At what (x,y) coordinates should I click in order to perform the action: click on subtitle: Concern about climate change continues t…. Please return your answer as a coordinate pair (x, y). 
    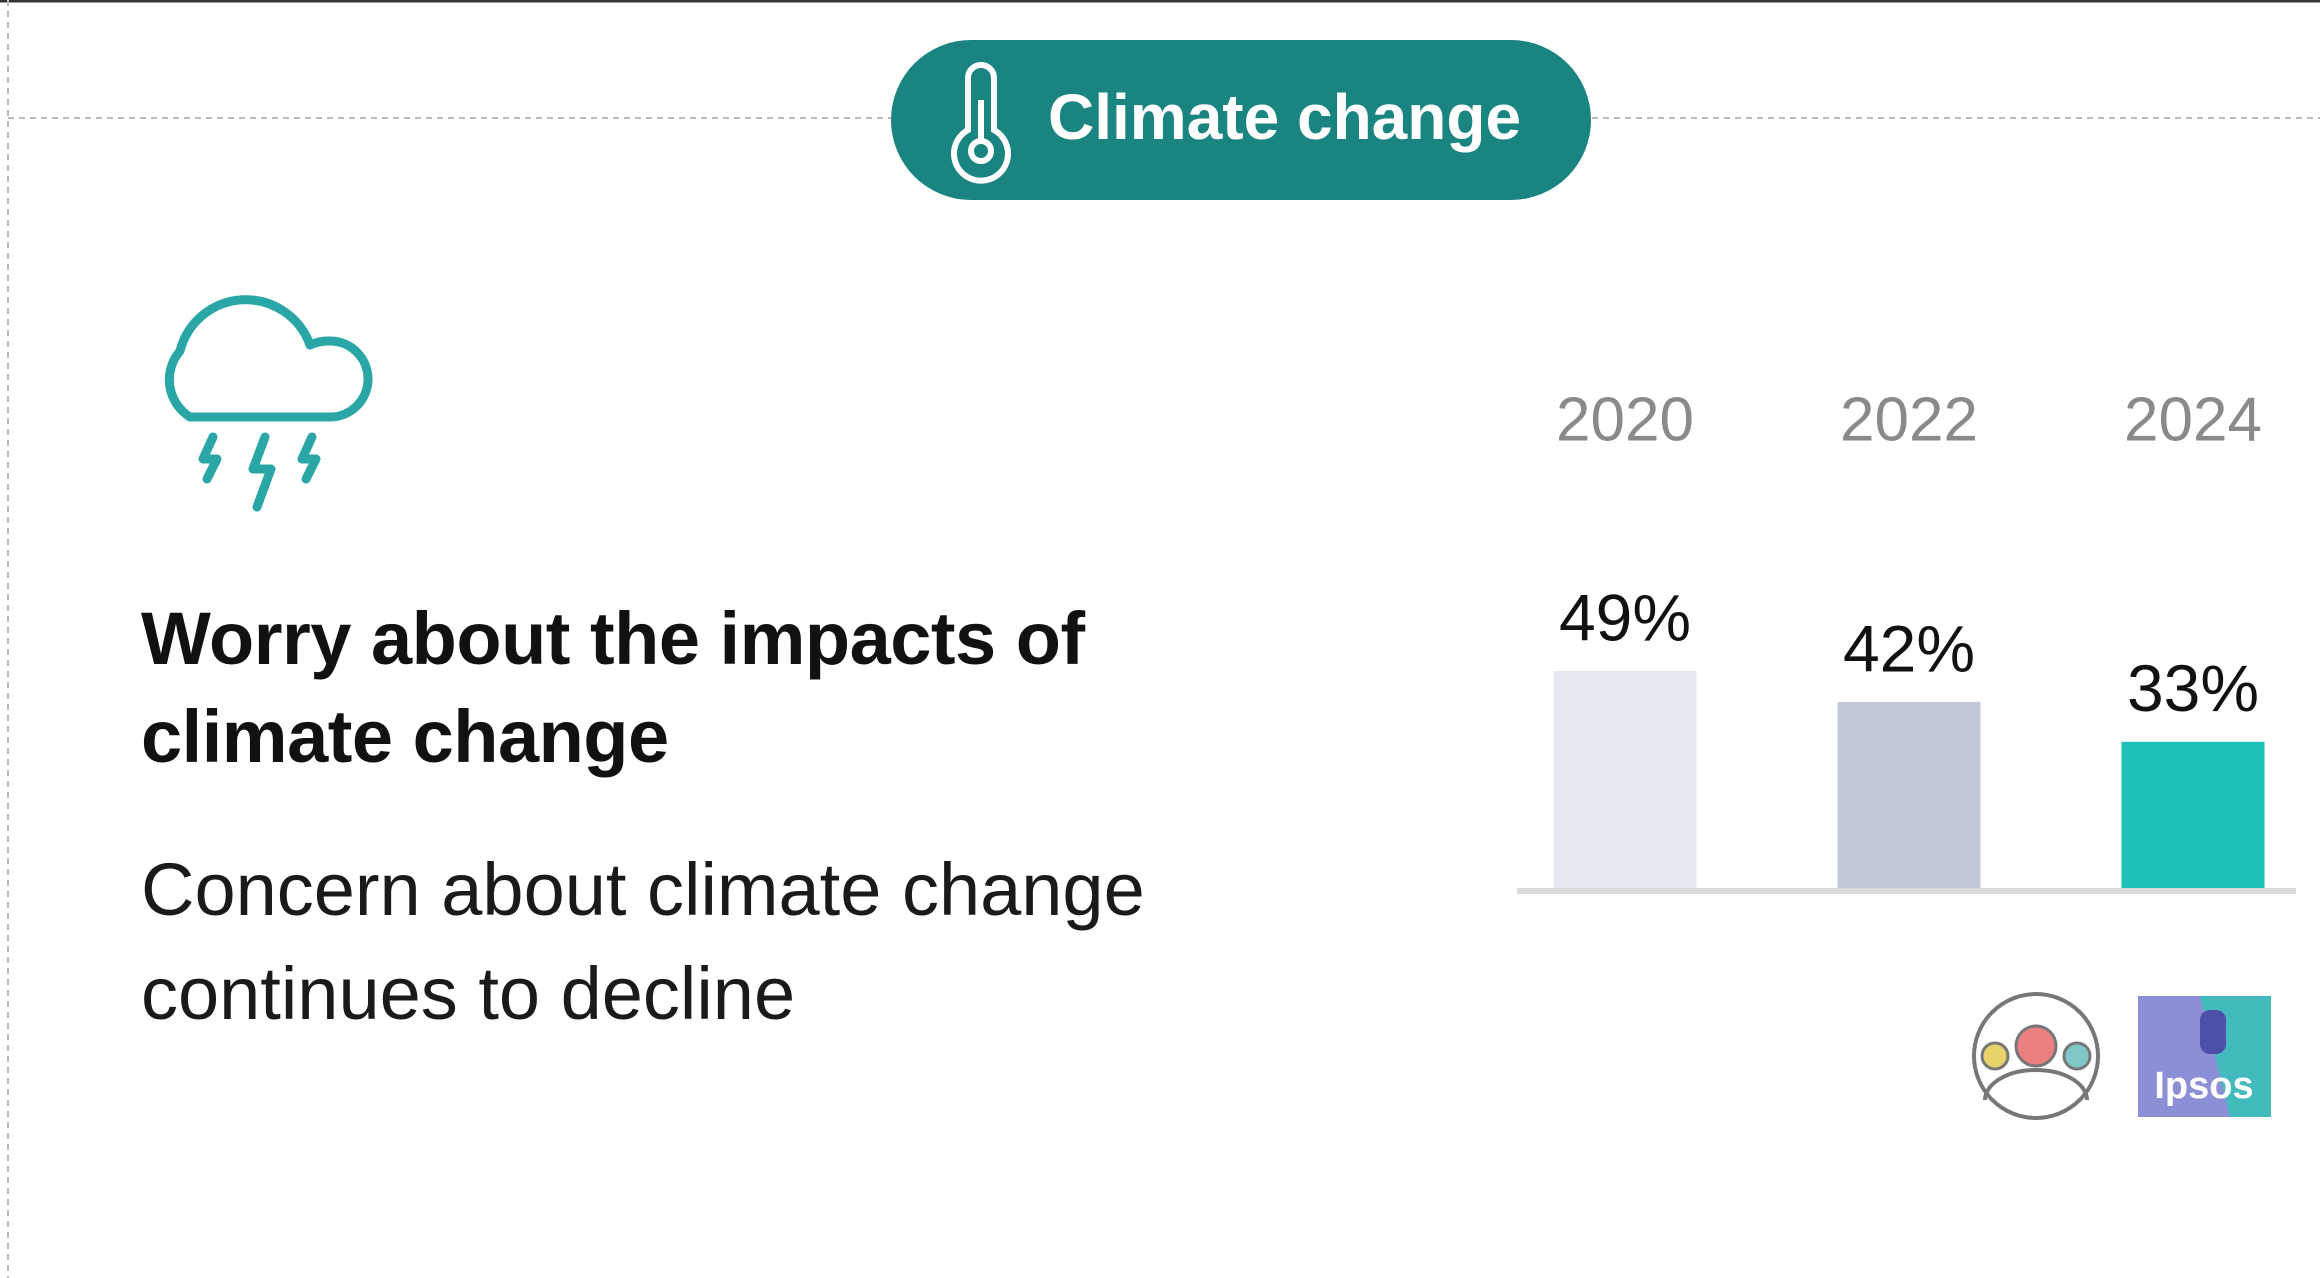
    Looking at the image, I should click on (643, 941).